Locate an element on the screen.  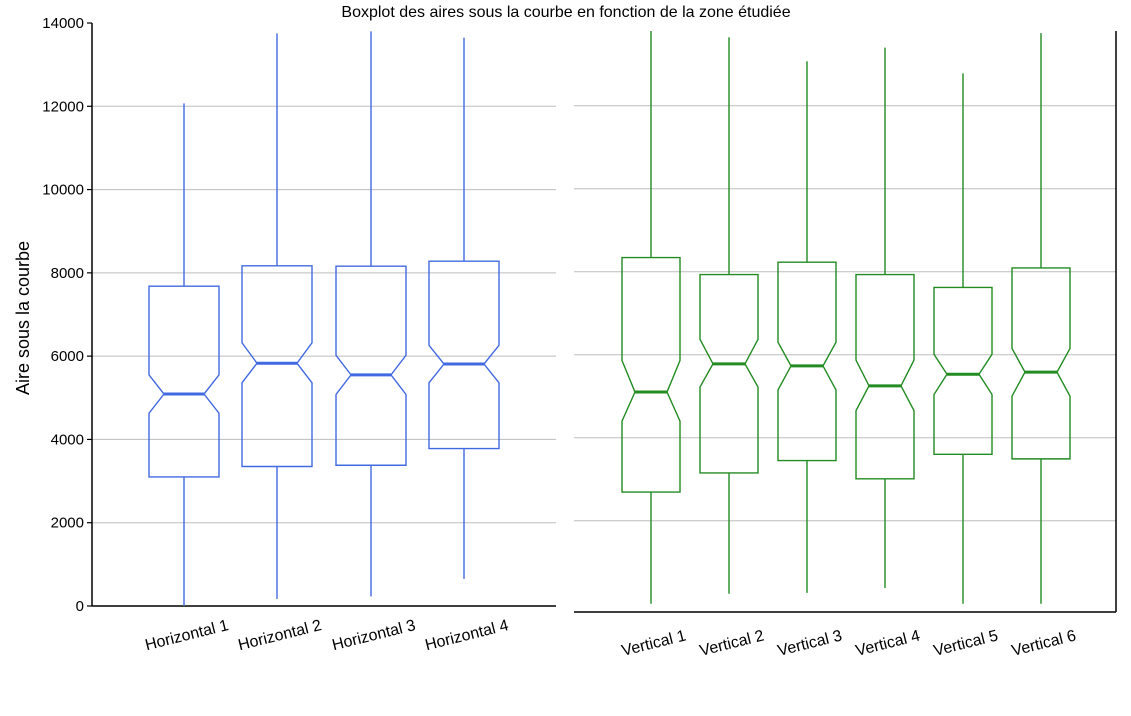
box-5: Vertical 5 is located at coordinates (966, 366).